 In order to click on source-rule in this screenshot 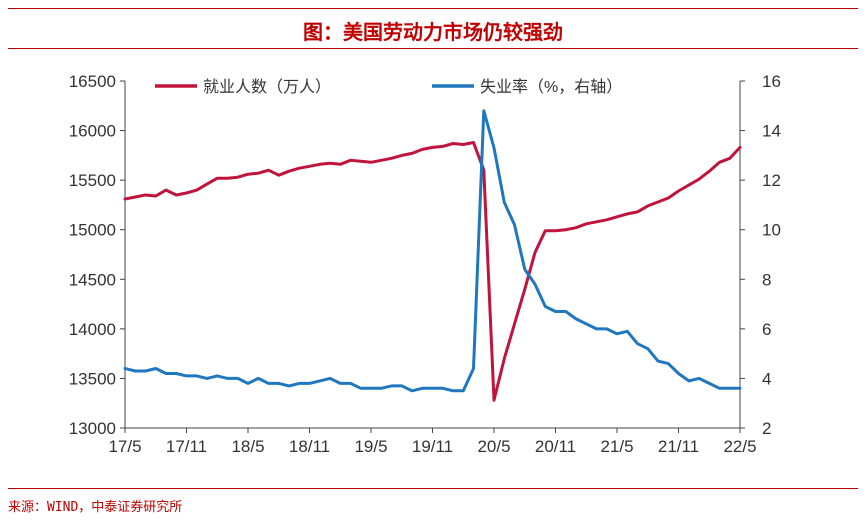, I will do `click(433, 488)`.